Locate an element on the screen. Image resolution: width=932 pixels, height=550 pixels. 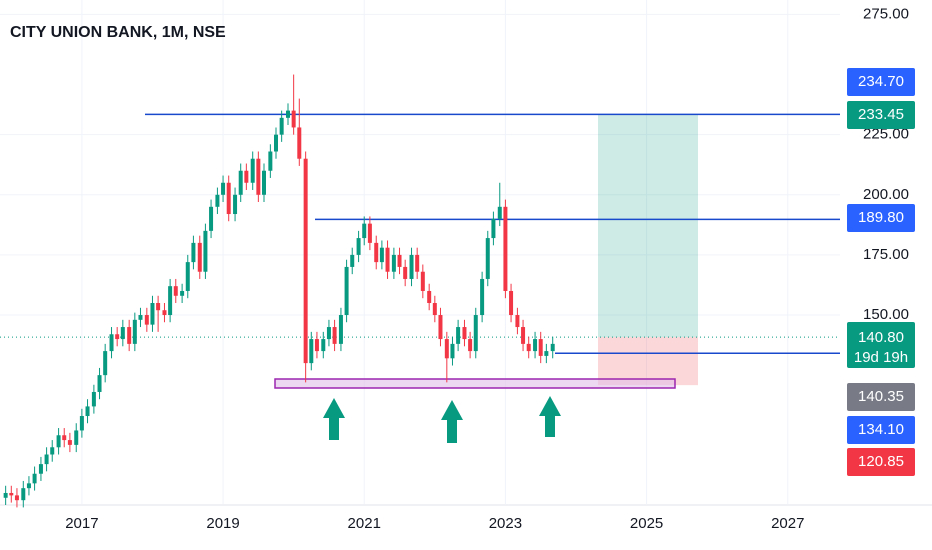
y-tick-label: 175.00 is located at coordinates (886, 254).